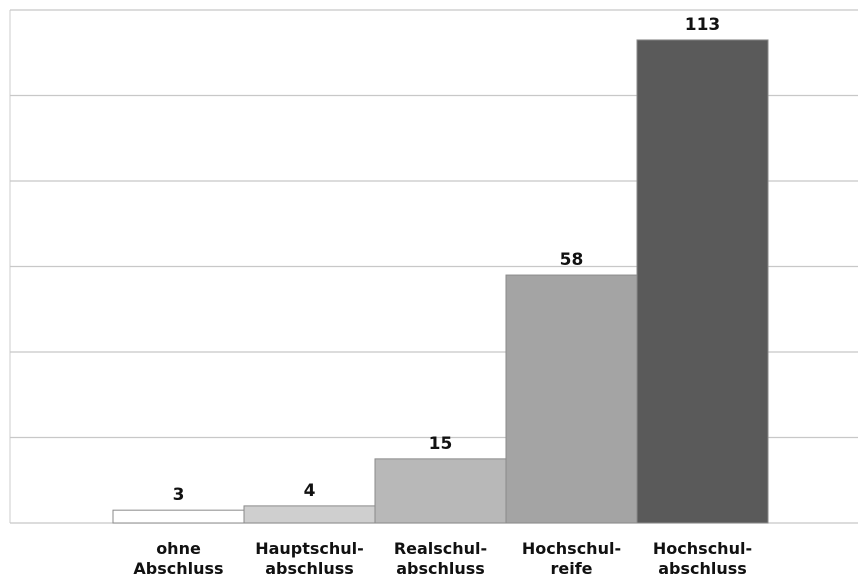 This screenshot has width=858, height=586. What do you see at coordinates (441, 444) in the screenshot?
I see `data-label: 15` at bounding box center [441, 444].